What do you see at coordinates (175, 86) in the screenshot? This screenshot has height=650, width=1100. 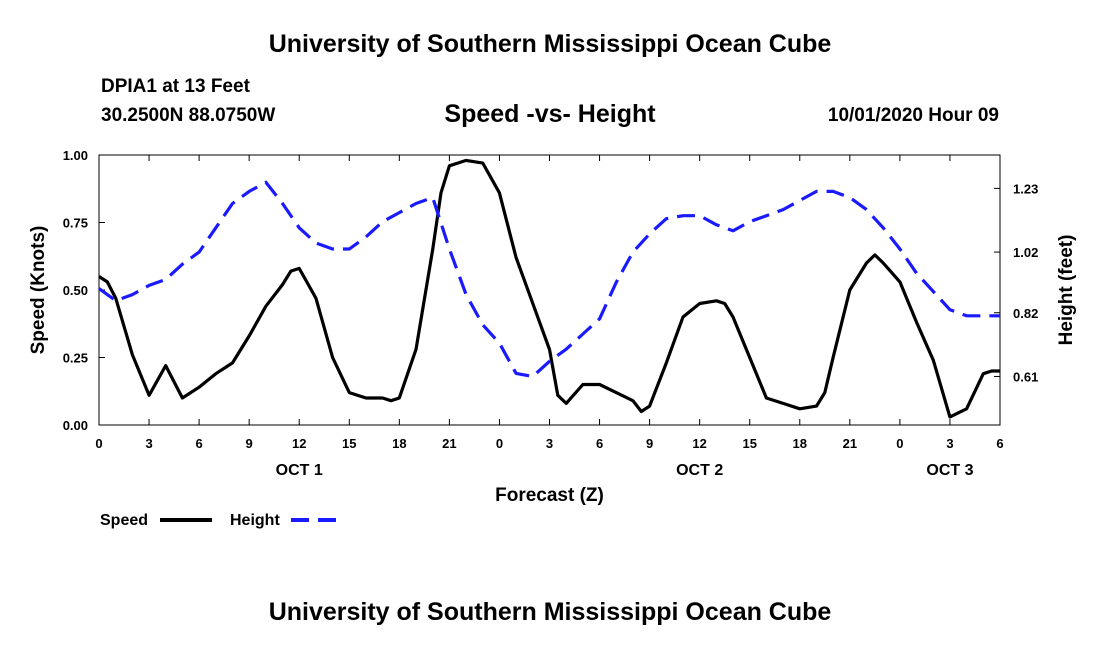 I see `station-label: DPIA1 at 13 Feet` at bounding box center [175, 86].